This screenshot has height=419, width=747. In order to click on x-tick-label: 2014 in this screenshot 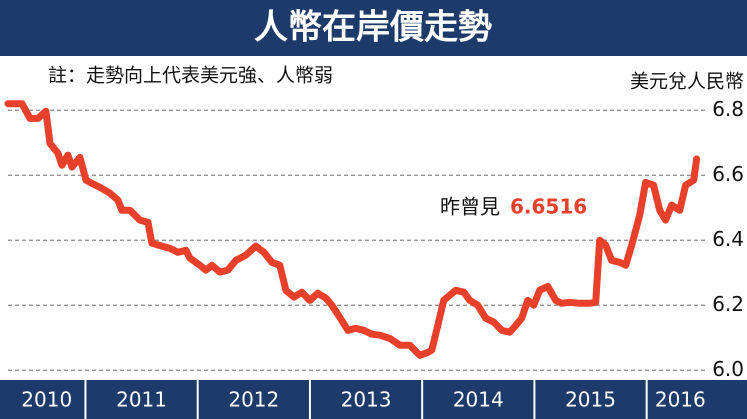, I will do `click(478, 400)`.